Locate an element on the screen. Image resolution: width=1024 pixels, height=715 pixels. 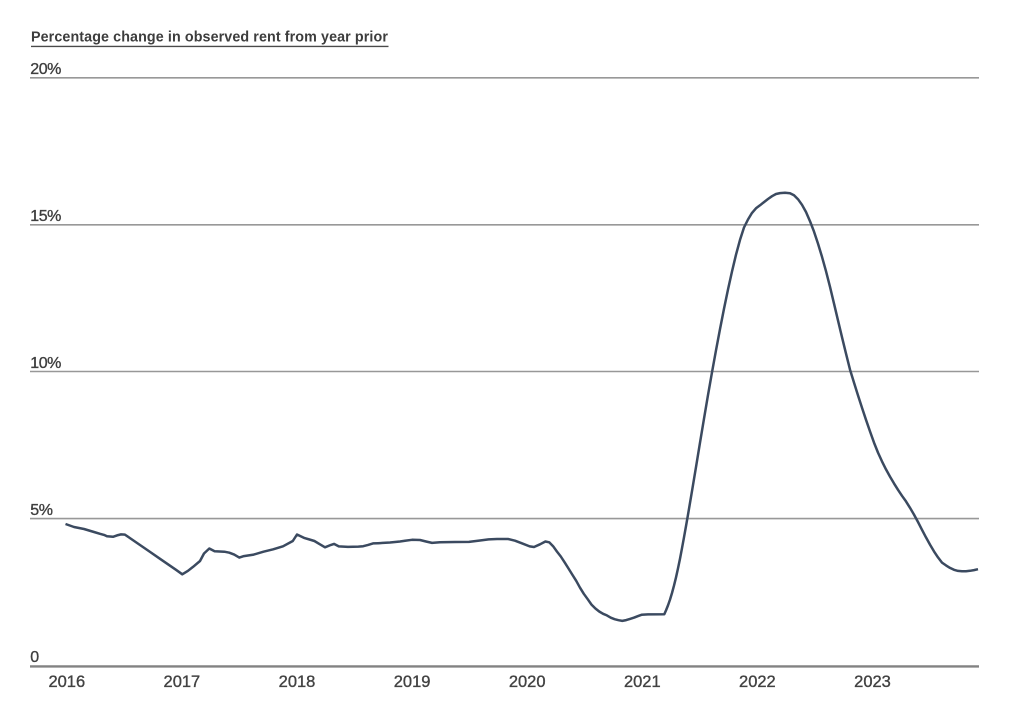
svg-text: 2020 is located at coordinates (527, 682).